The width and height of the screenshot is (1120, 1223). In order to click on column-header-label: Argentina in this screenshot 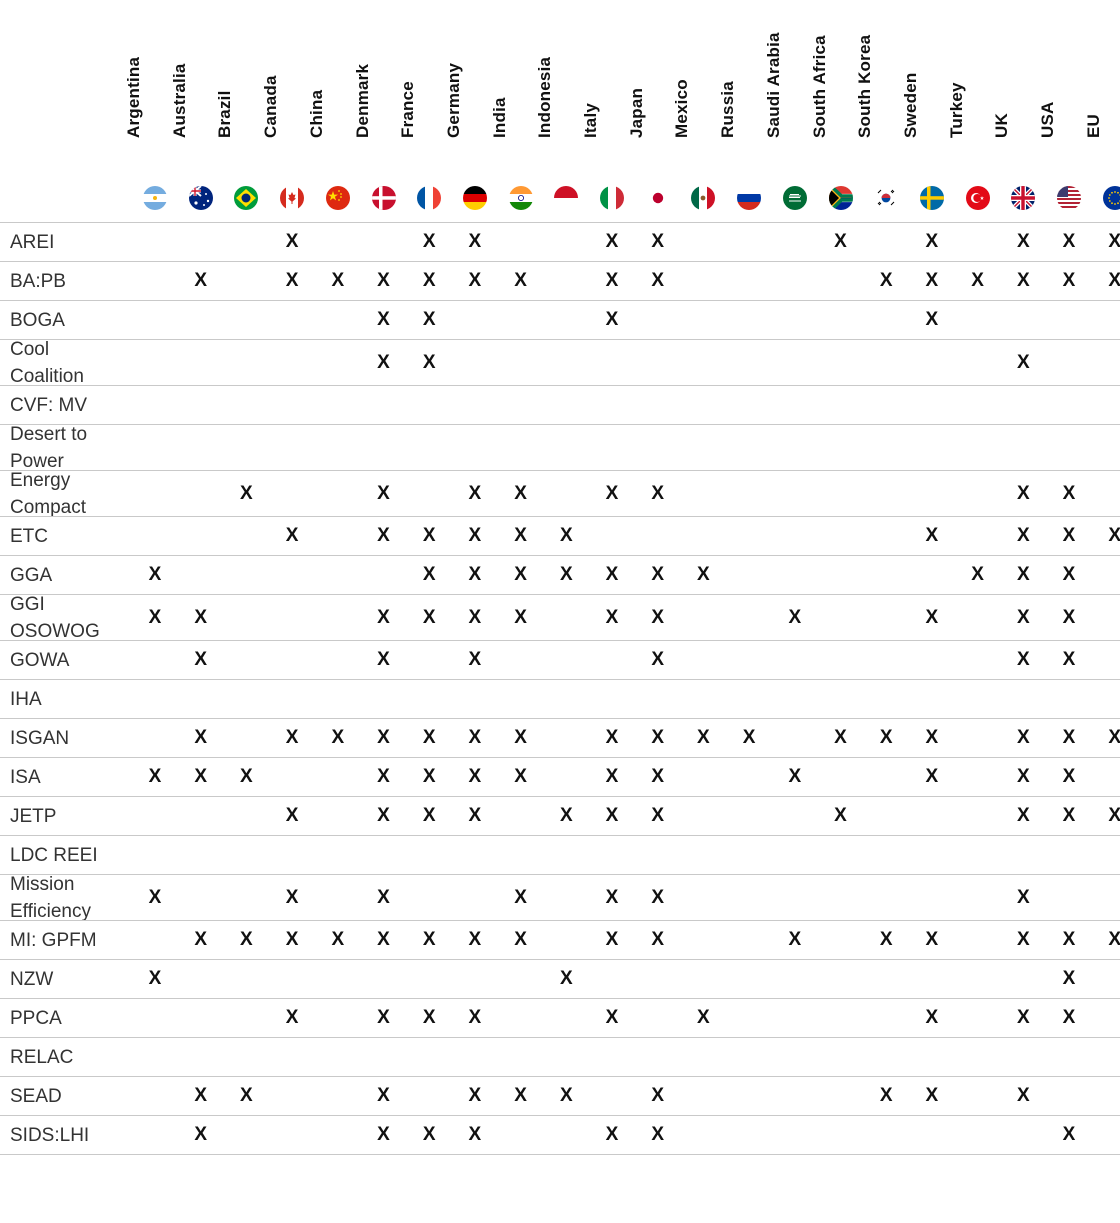, I will do `click(133, 97)`.